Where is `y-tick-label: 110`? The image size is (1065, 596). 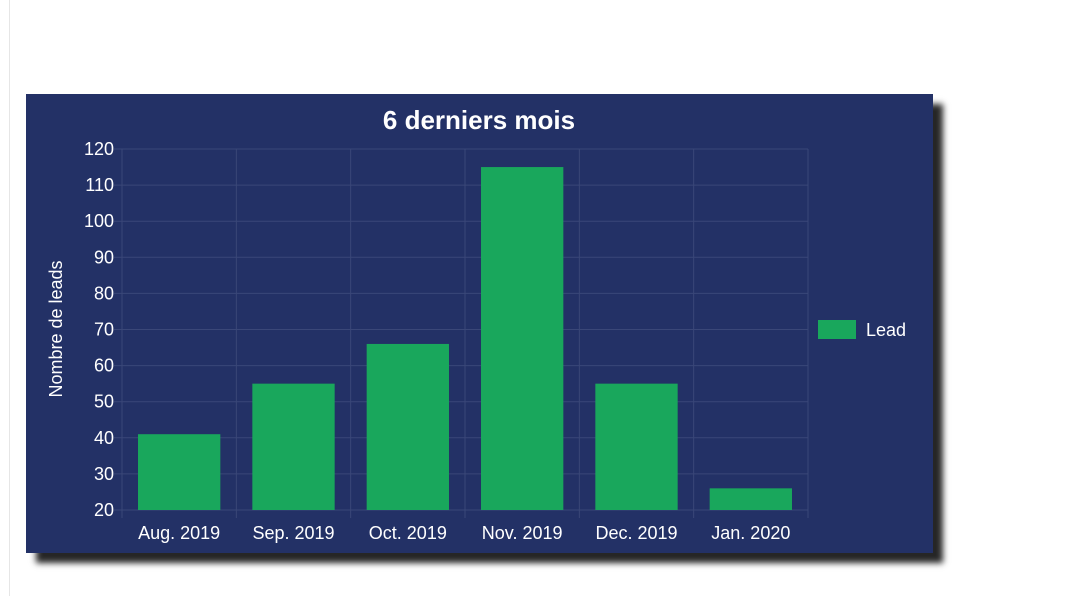
y-tick-label: 110 is located at coordinates (99, 185).